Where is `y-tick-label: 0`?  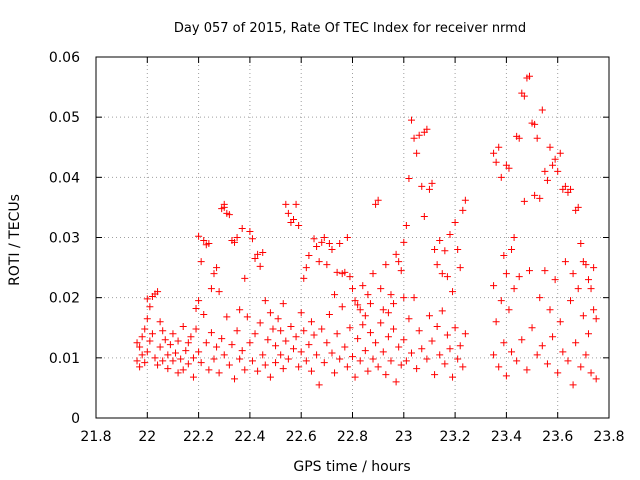 y-tick-label: 0 is located at coordinates (75, 419).